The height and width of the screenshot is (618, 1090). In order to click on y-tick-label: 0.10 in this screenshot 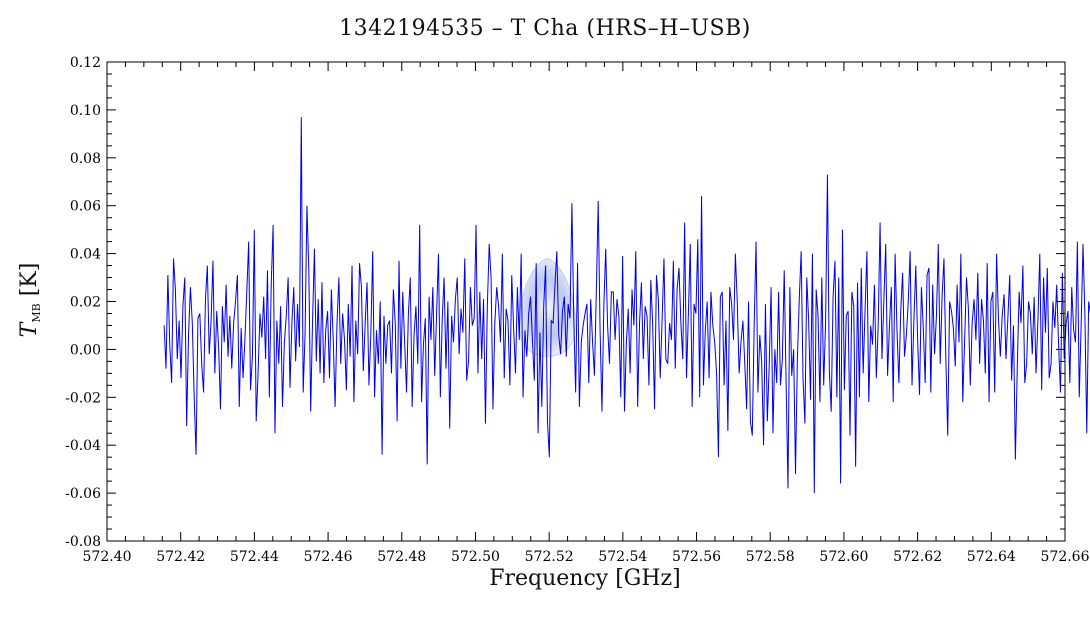, I will do `click(85, 111)`.